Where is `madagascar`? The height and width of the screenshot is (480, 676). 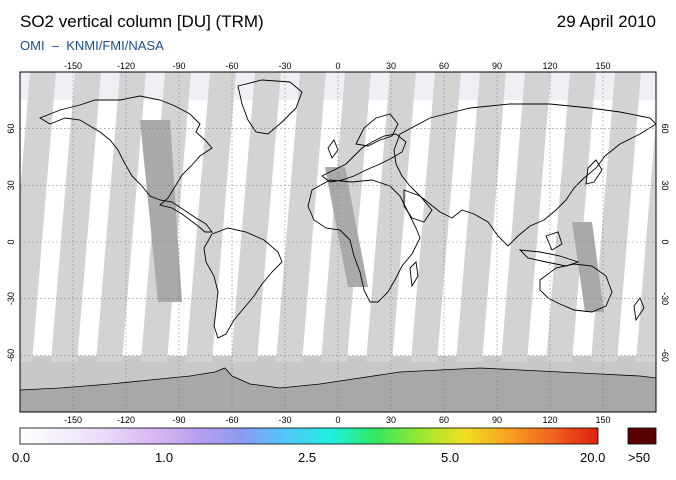 madagascar is located at coordinates (414, 274).